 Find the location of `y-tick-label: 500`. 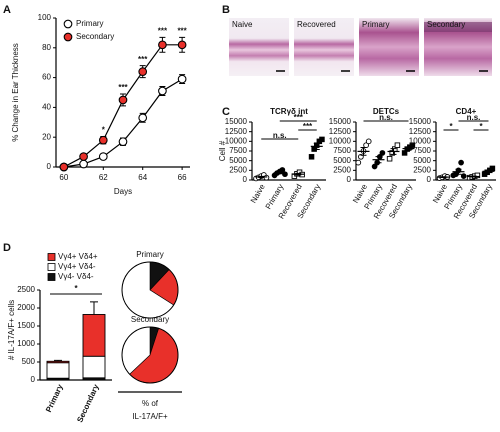

y-tick-label: 500 is located at coordinates (29, 361).